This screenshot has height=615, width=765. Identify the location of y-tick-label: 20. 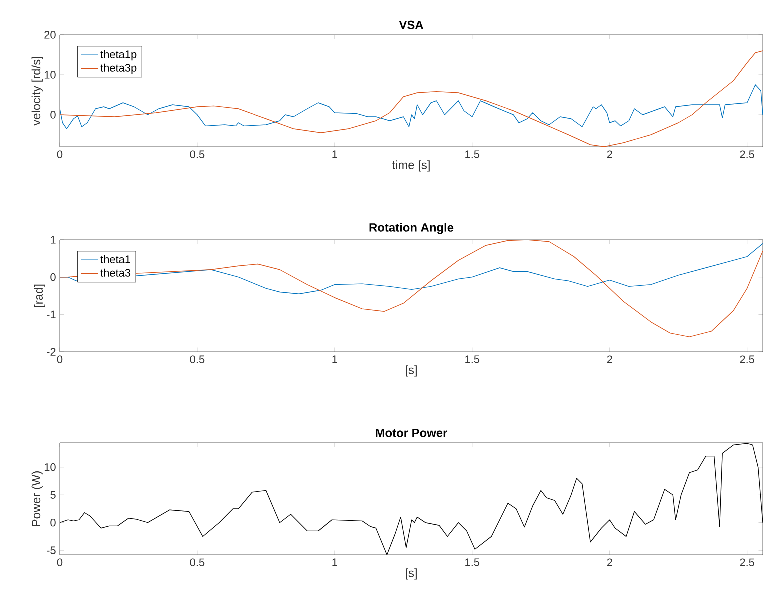
(50, 35).